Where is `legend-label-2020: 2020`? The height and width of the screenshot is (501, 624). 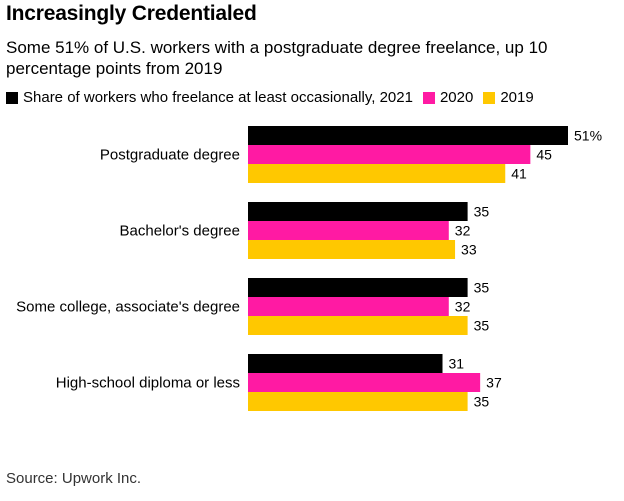 legend-label-2020: 2020 is located at coordinates (456, 97).